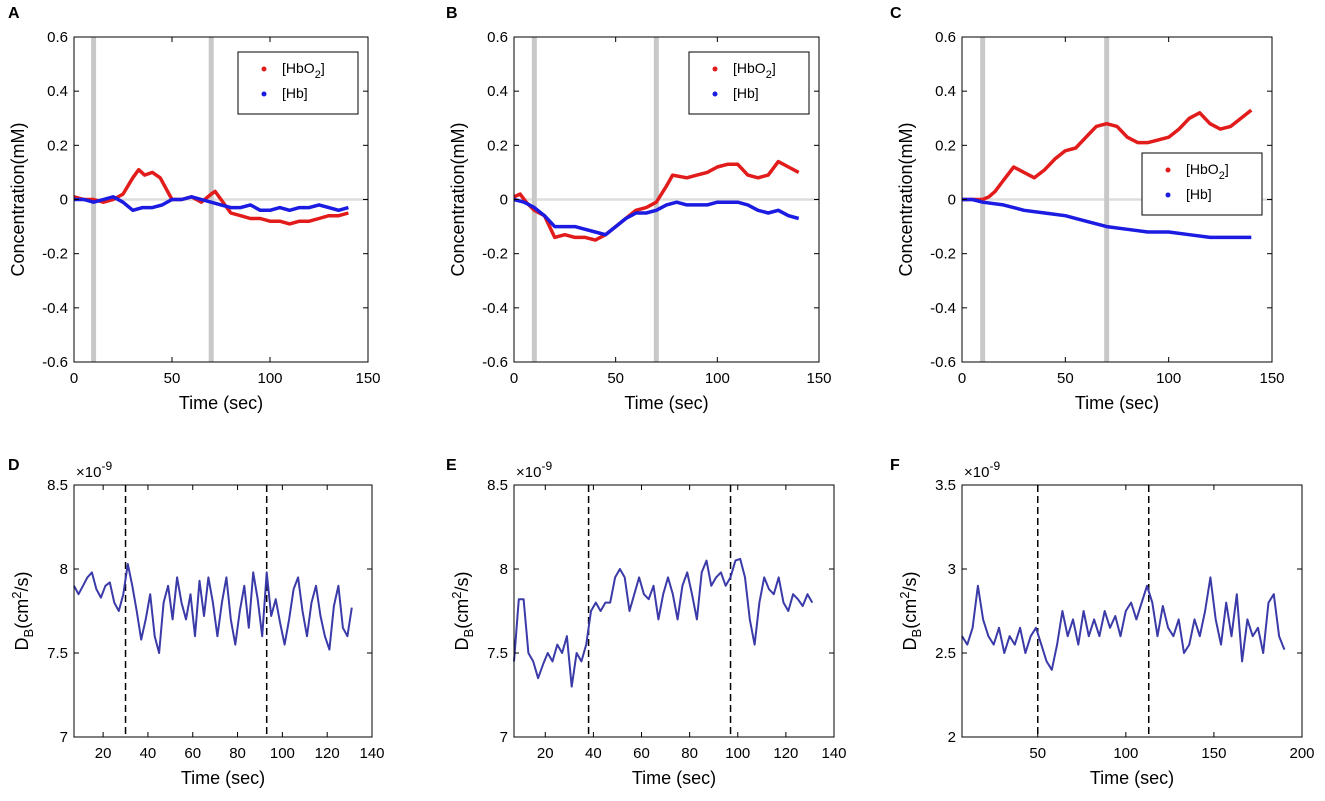 The width and height of the screenshot is (1325, 801). I want to click on panel-letter: E, so click(451, 465).